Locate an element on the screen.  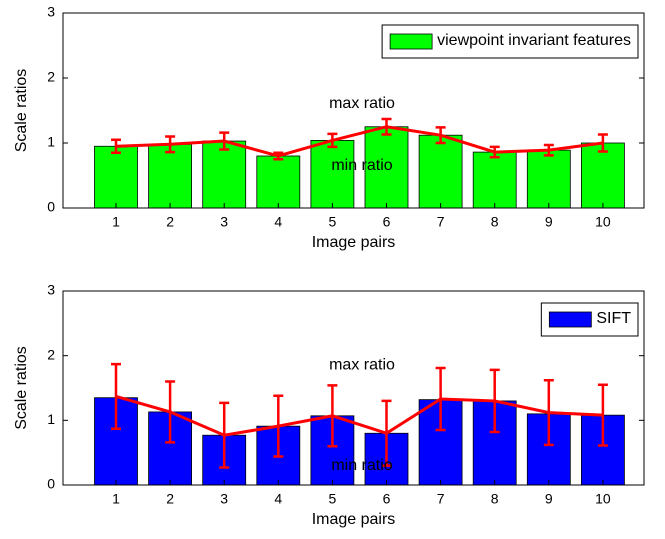
legend-label: SIFT is located at coordinates (613, 318).